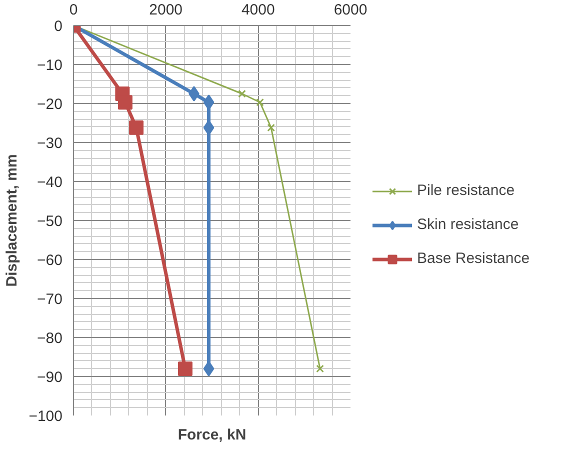 Image resolution: width=572 pixels, height=455 pixels. What do you see at coordinates (73, 10) in the screenshot?
I see `x-tick-label: 0` at bounding box center [73, 10].